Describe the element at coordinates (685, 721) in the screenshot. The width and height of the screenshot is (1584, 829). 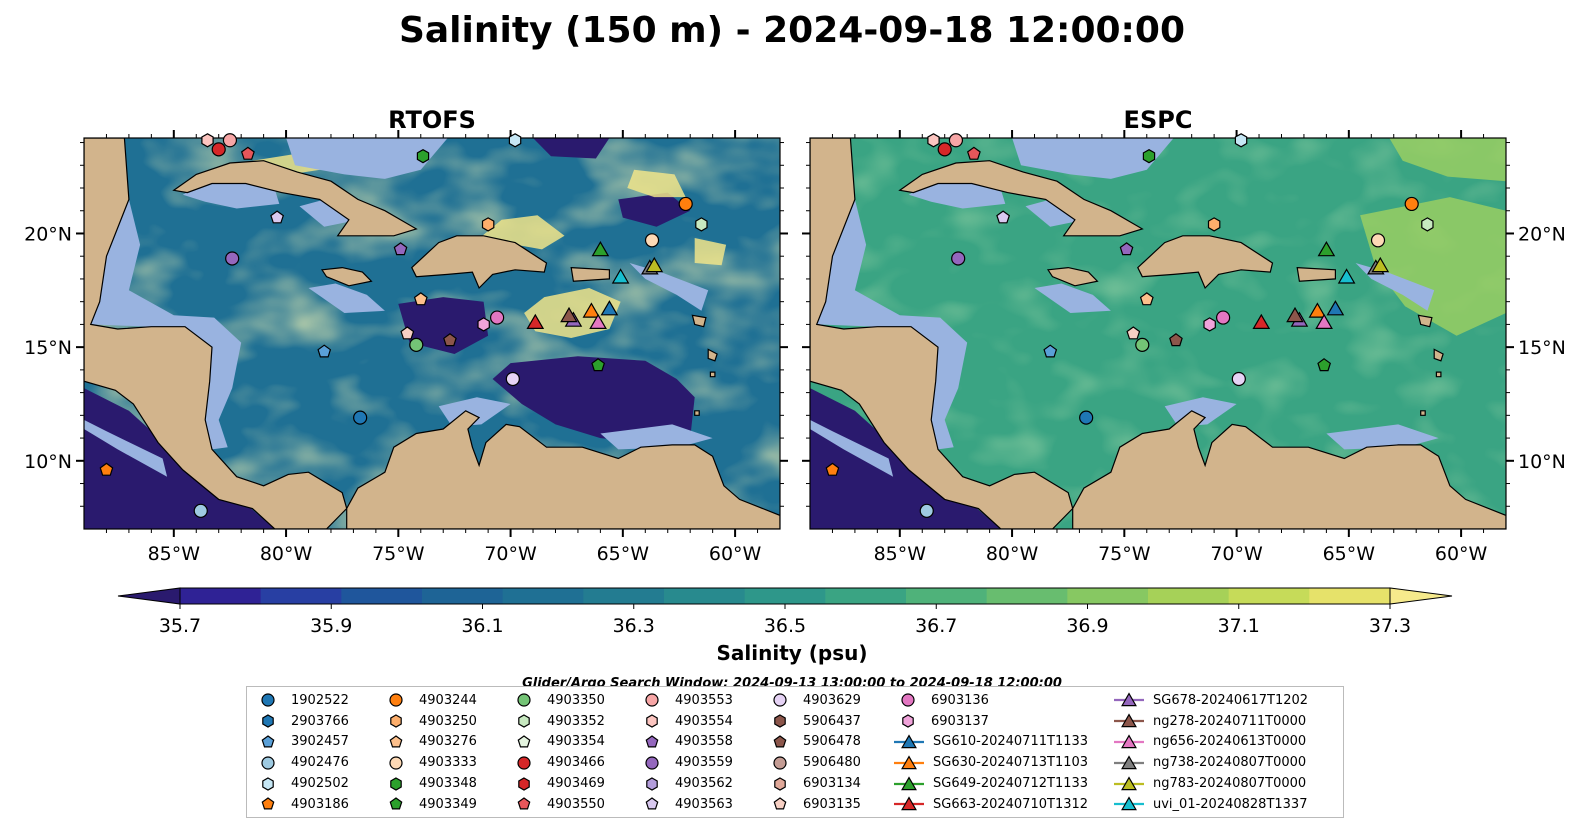
I see `legend-entry: 4903554` at that location.